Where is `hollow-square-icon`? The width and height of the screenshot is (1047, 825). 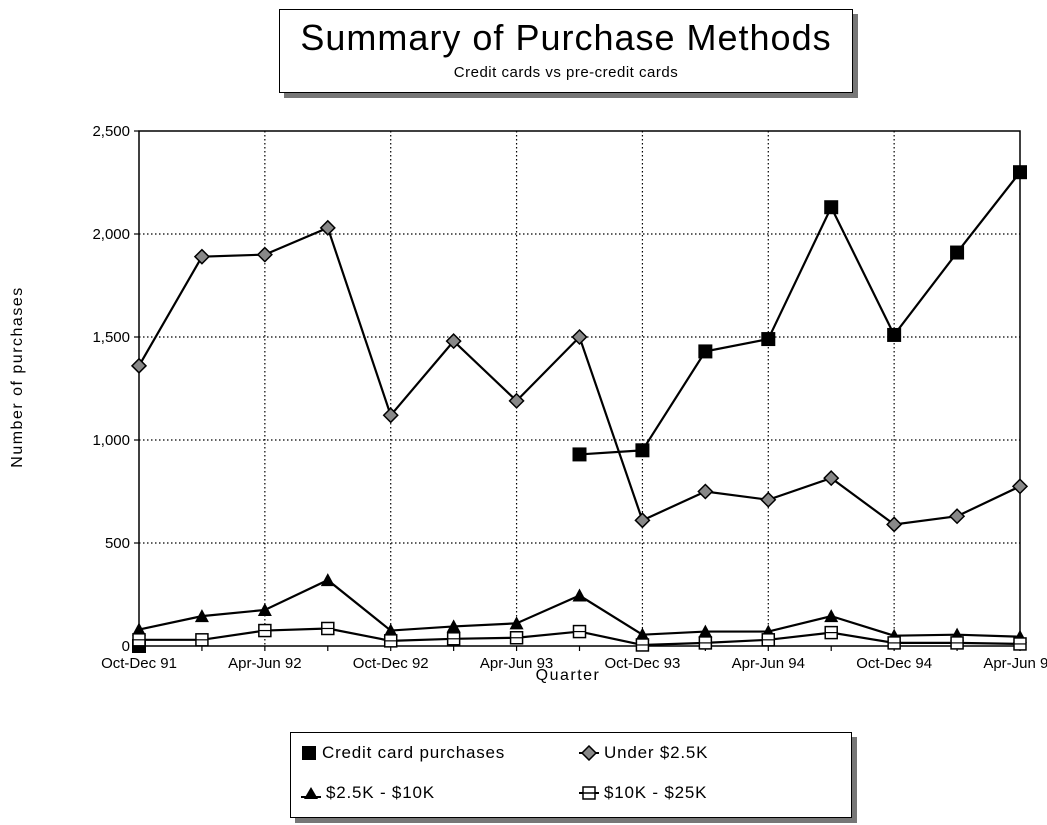 hollow-square-icon is located at coordinates (589, 793).